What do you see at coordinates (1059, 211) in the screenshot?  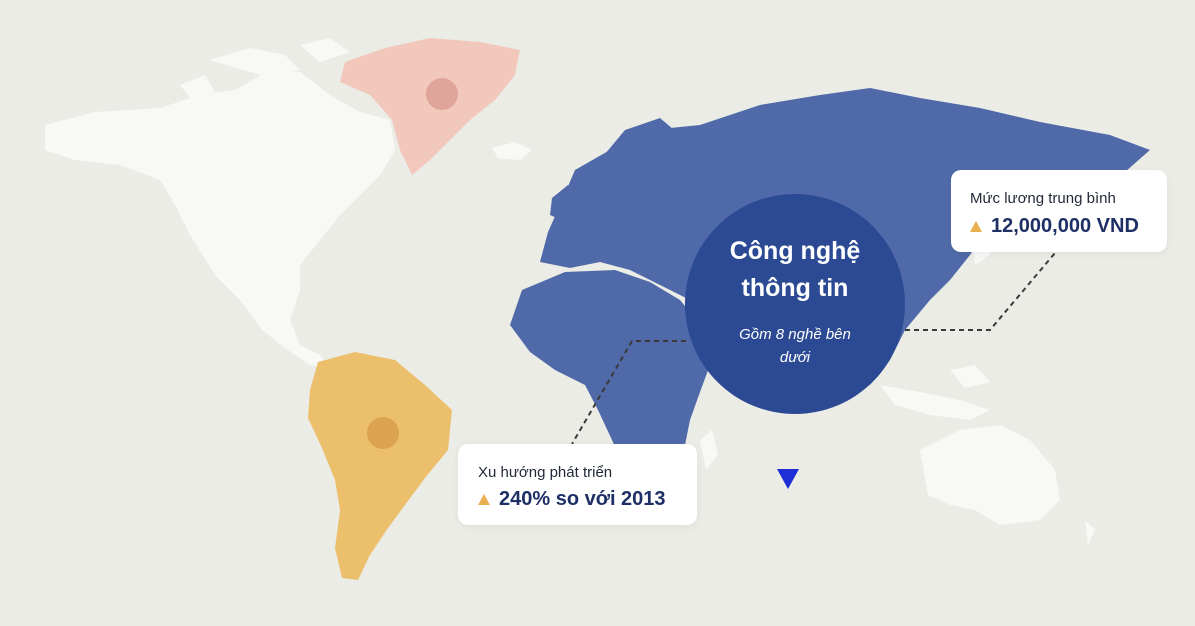 I see `average-salary-card: Mức lương trung bình 12,000,000 VND` at bounding box center [1059, 211].